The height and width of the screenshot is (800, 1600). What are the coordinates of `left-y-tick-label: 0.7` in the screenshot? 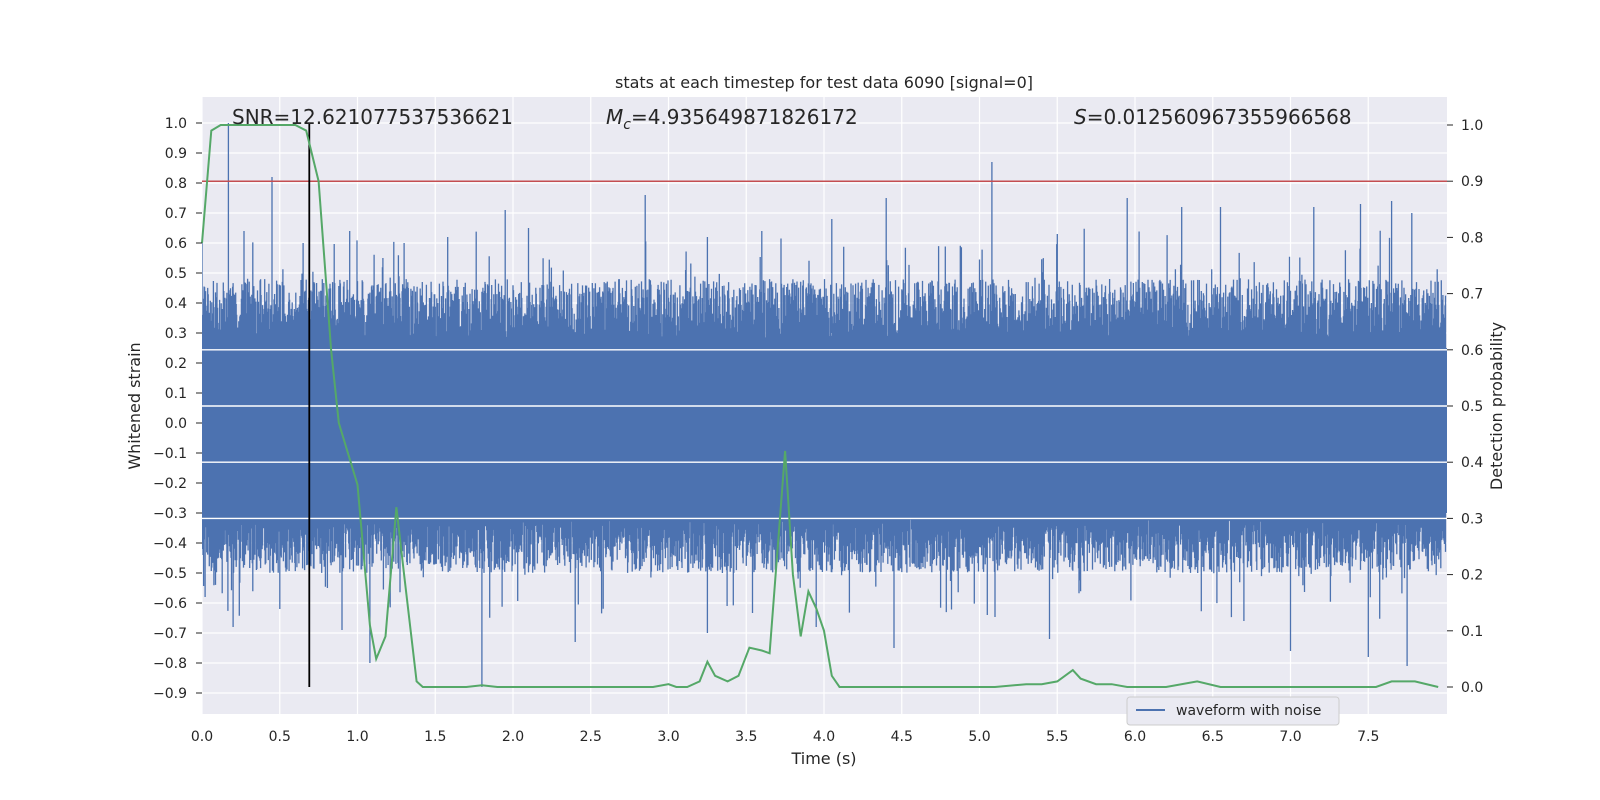 It's located at (176, 214).